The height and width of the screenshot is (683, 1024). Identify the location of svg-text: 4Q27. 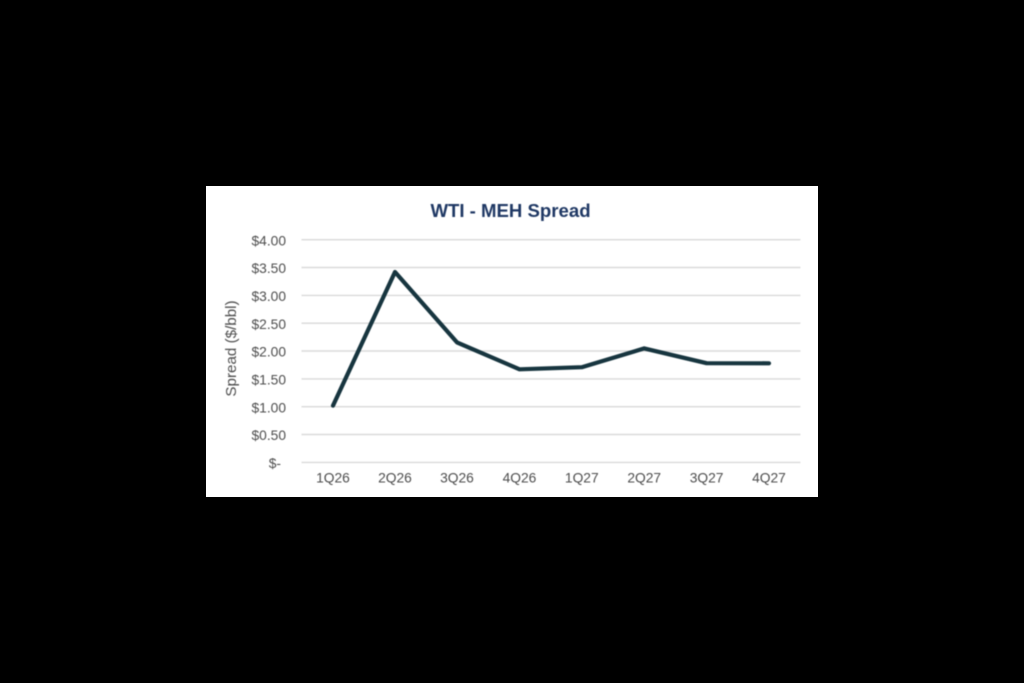
(769, 478).